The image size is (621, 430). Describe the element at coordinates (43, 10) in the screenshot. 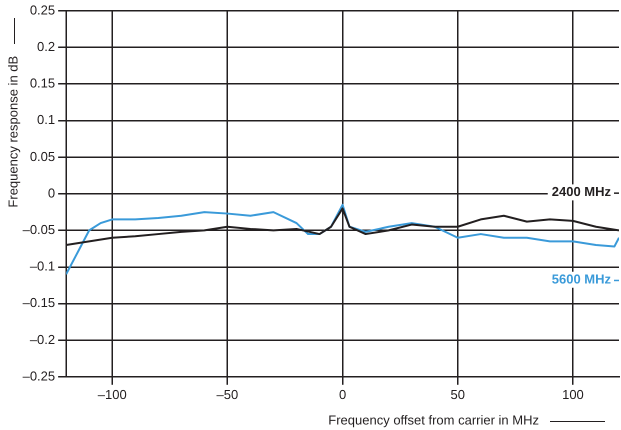

I see `y-tick-label: 0.25` at that location.